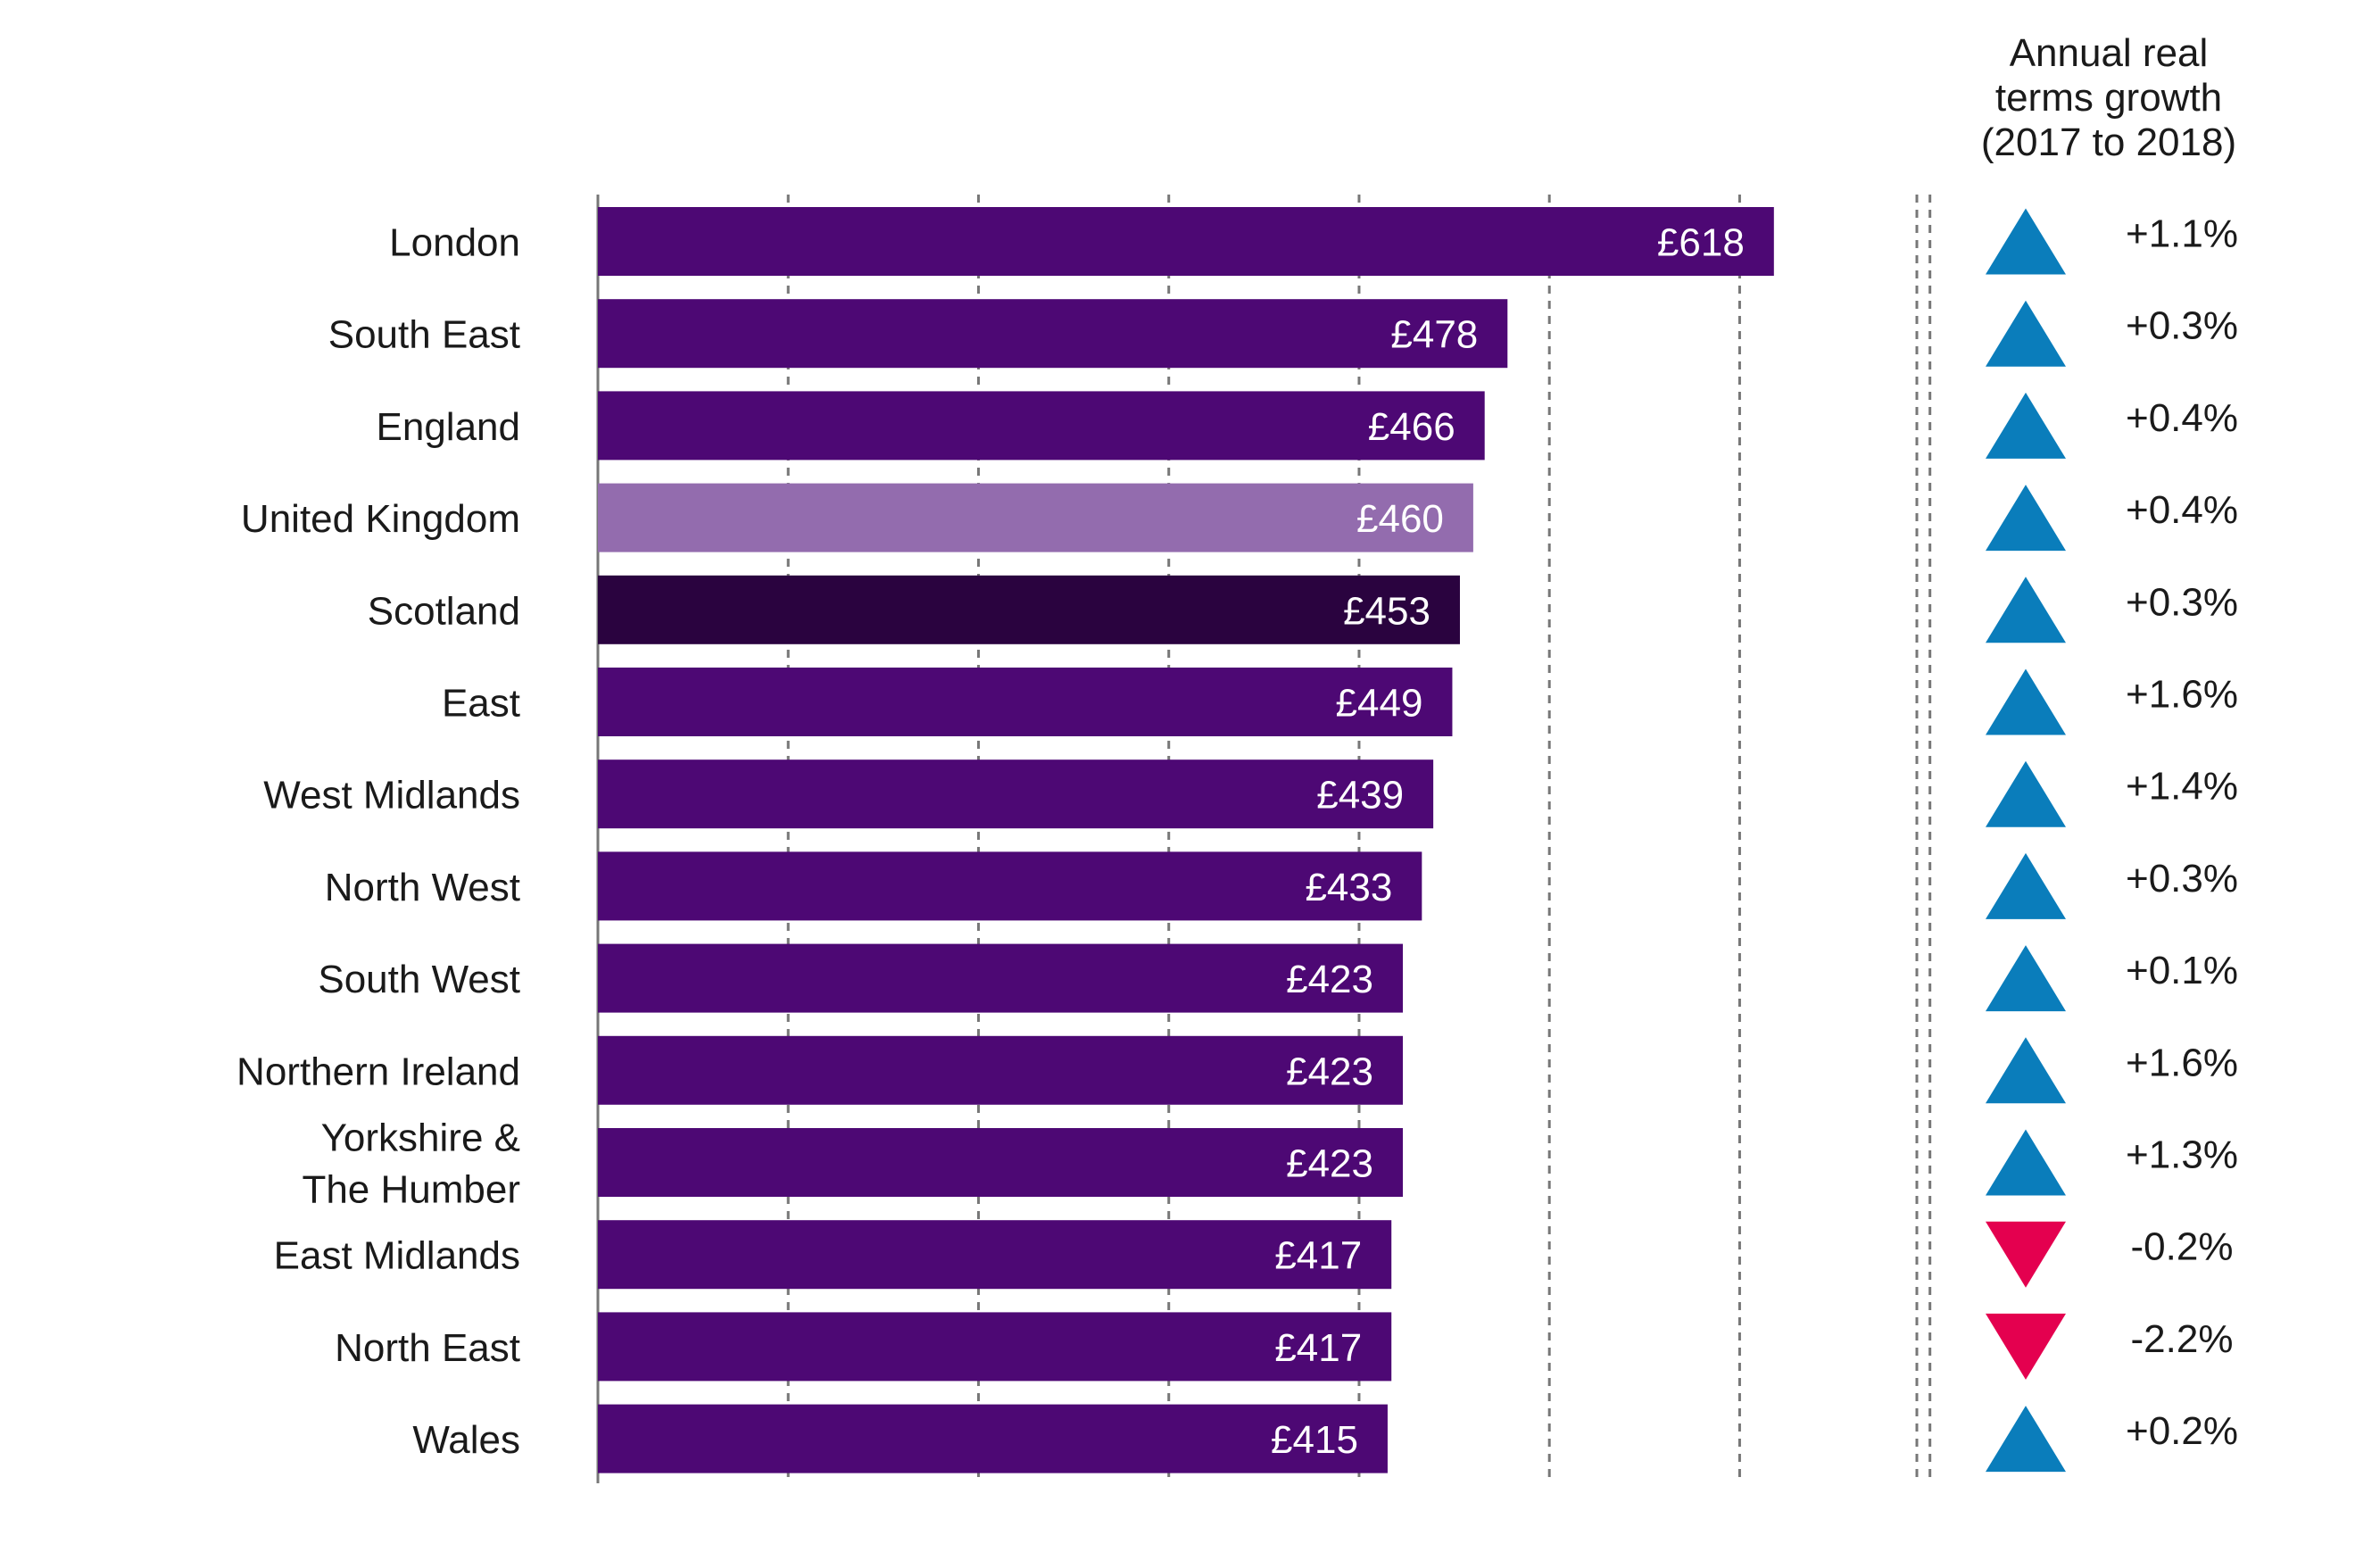 This screenshot has height=1552, width=2380. What do you see at coordinates (422, 887) in the screenshot?
I see `category-label: North West` at bounding box center [422, 887].